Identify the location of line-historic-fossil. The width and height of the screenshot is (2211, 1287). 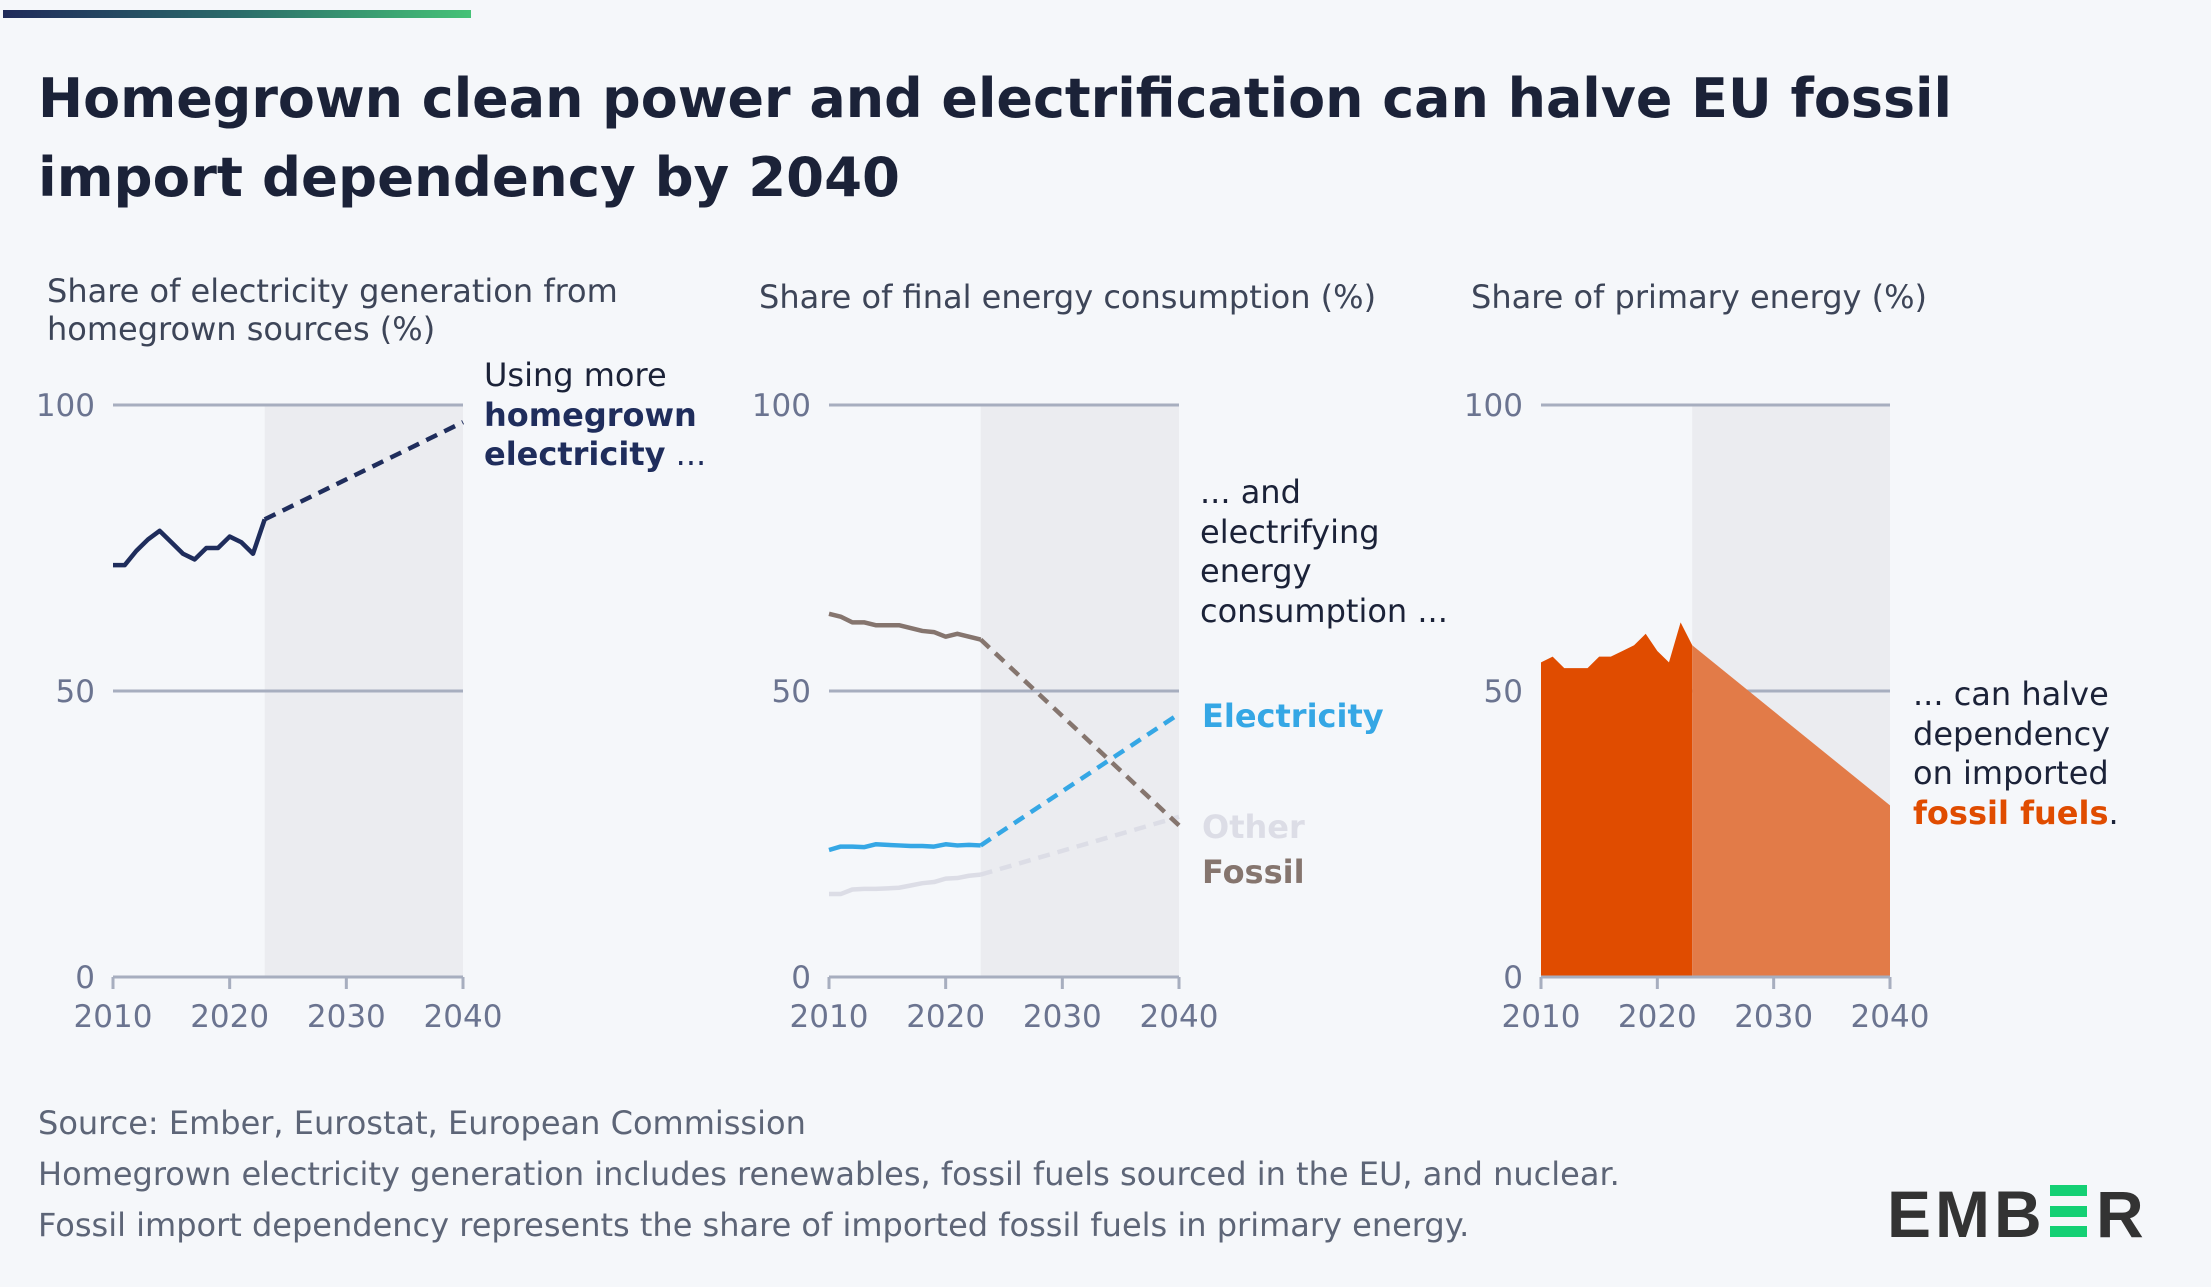
(905, 626).